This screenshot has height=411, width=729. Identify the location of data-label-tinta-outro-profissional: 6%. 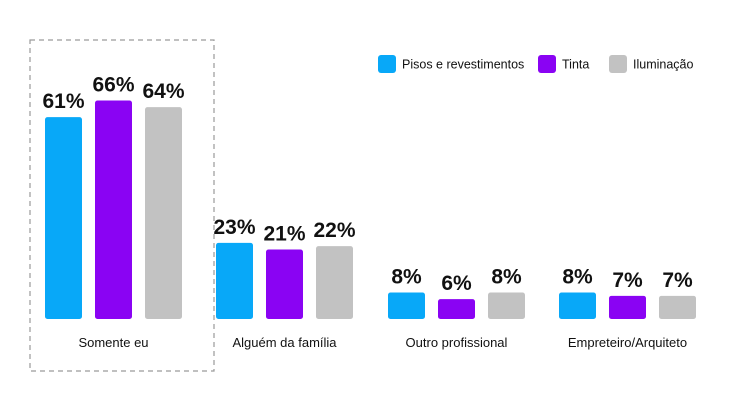
(456, 283).